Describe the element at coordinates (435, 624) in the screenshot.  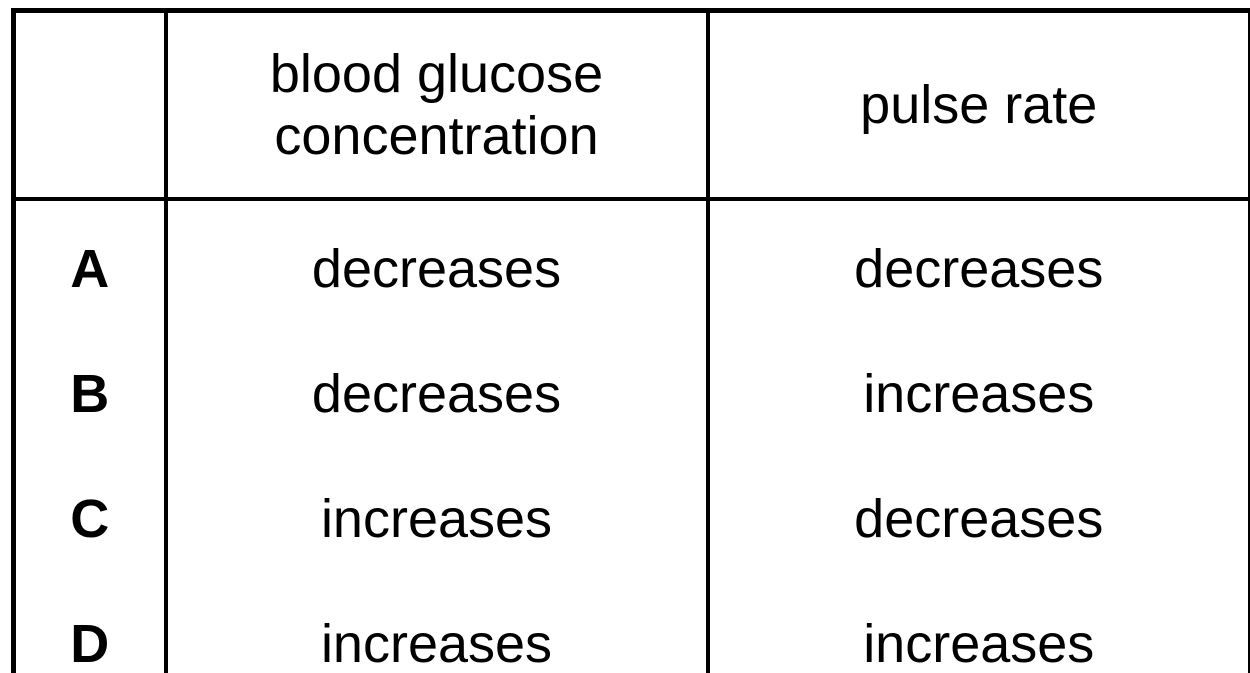
I see `cell-d-blood-glucose: increases` at that location.